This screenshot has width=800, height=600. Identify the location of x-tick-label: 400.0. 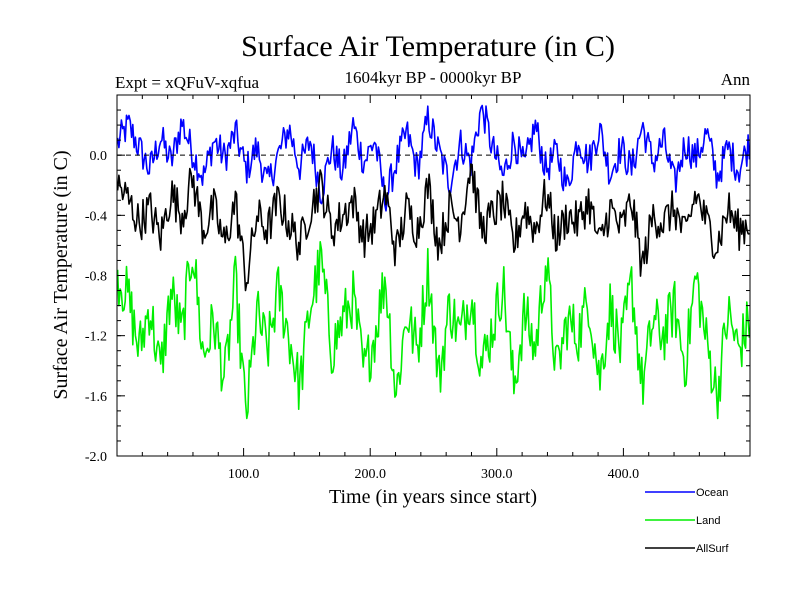
(624, 474).